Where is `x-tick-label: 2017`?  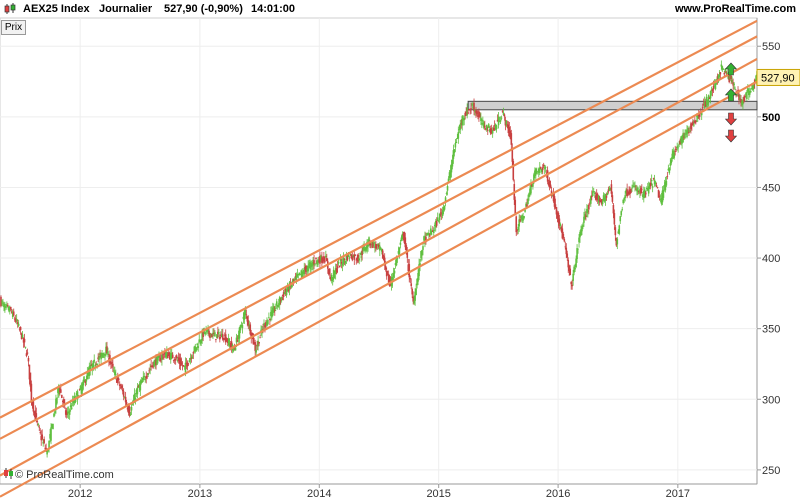
x-tick-label: 2017 is located at coordinates (678, 494).